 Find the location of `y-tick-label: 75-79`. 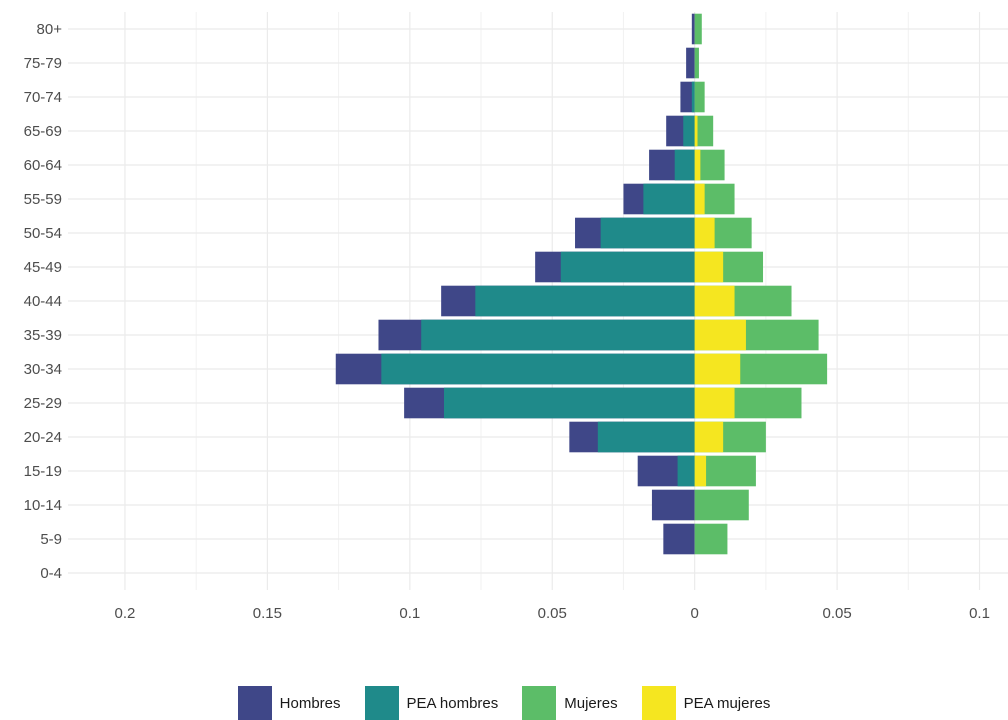

y-tick-label: 75-79 is located at coordinates (43, 63).